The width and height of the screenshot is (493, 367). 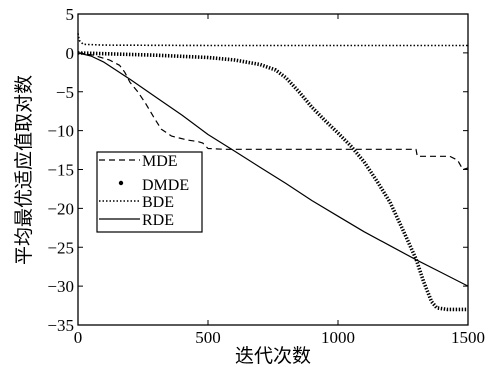 What do you see at coordinates (165, 185) in the screenshot?
I see `legend-label-dmde: DMDE` at bounding box center [165, 185].